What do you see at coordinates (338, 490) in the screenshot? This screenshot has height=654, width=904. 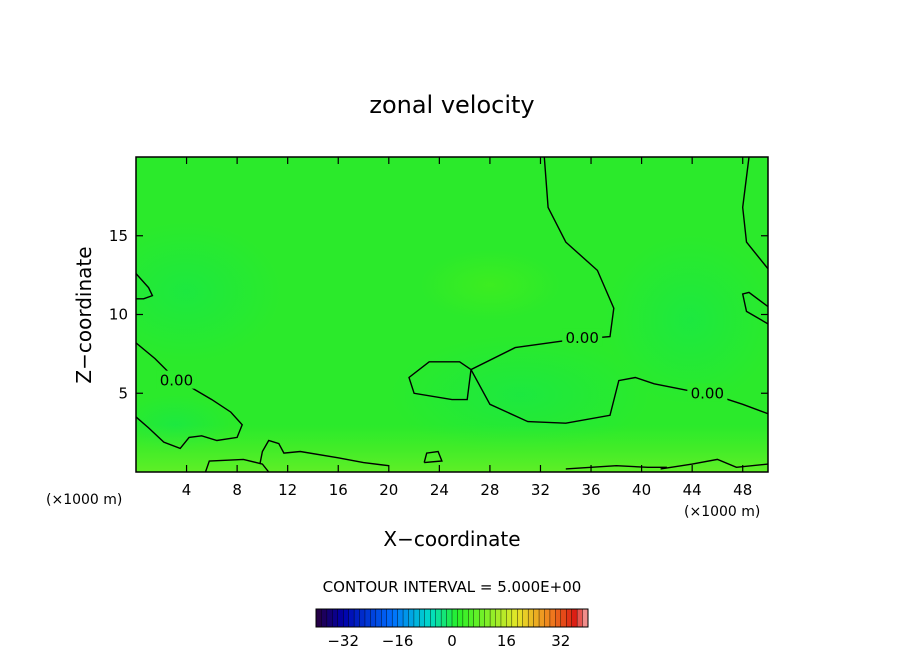 I see `x-tick-label: 16` at bounding box center [338, 490].